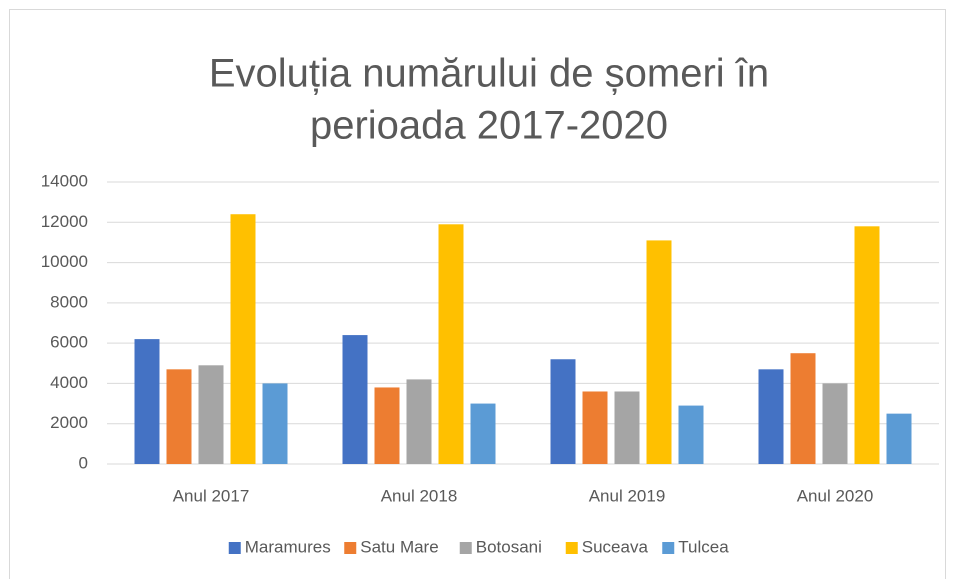  What do you see at coordinates (69, 422) in the screenshot?
I see `y-tick-label: 2000` at bounding box center [69, 422].